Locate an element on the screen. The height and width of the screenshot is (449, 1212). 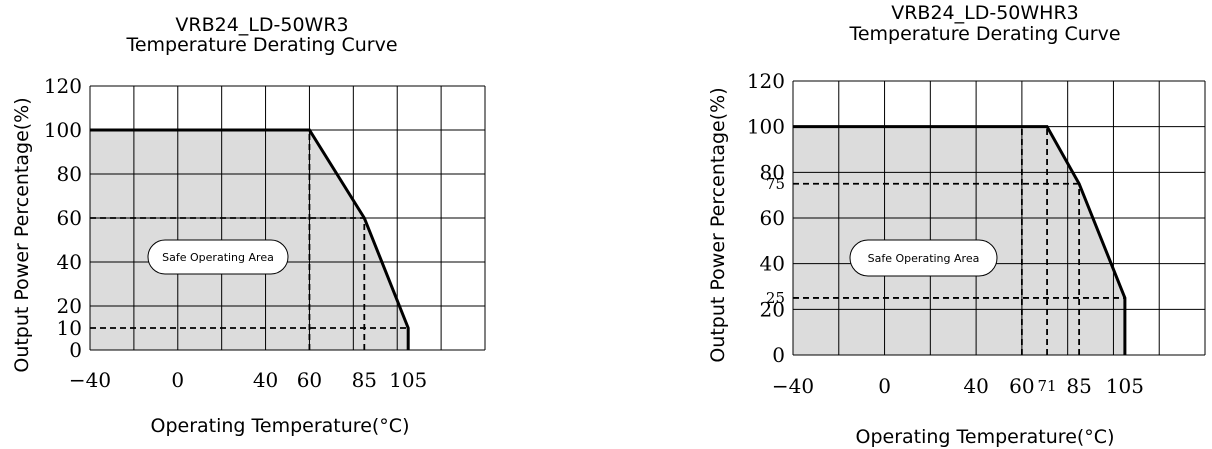
y-tick-label: 75 is located at coordinates (775, 184).